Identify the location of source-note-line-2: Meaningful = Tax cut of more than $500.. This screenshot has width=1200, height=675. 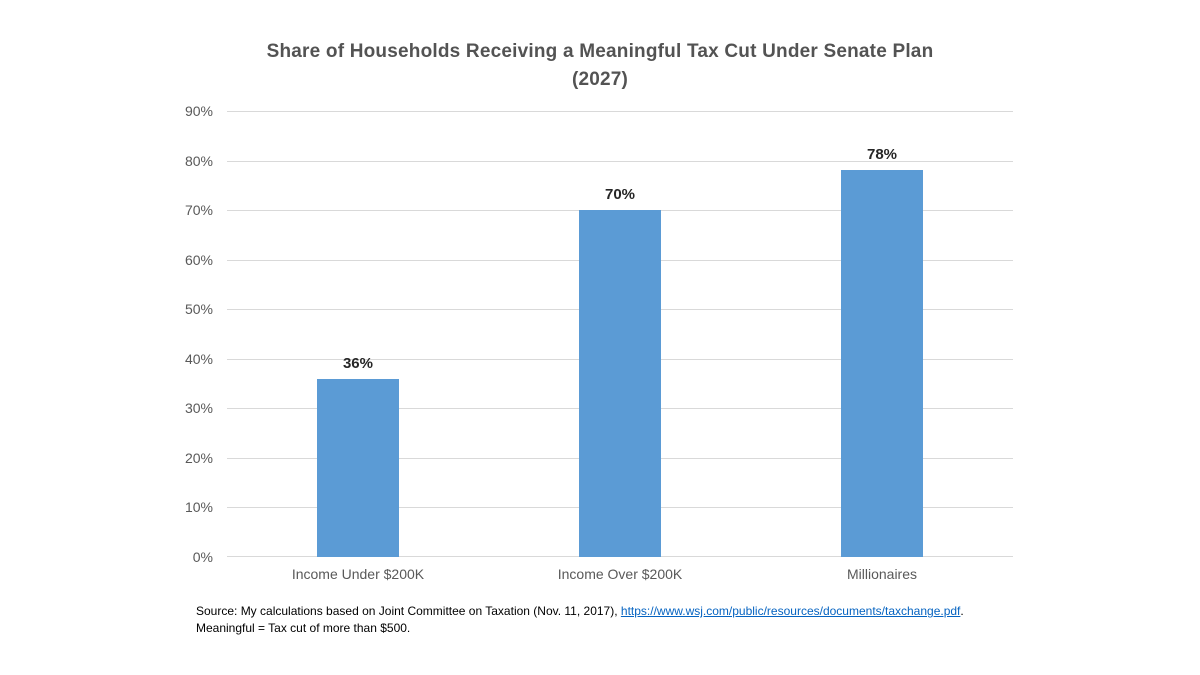
(303, 628).